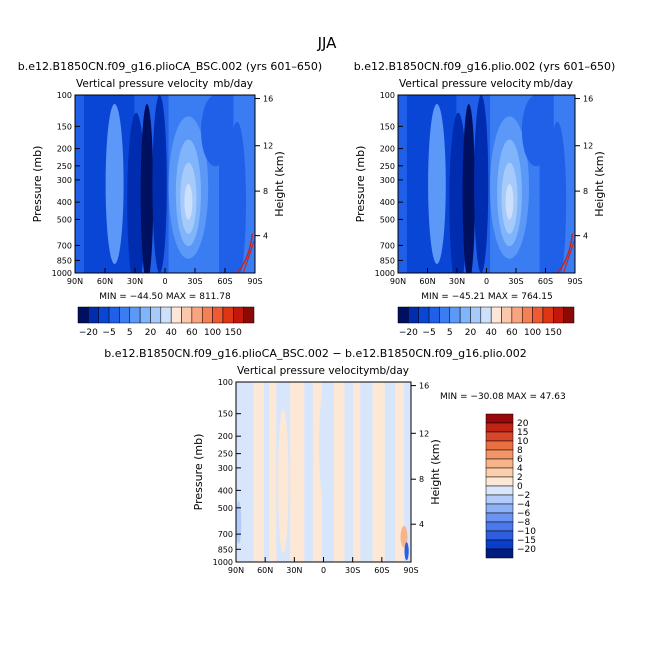 This screenshot has width=654, height=654. What do you see at coordinates (410, 570) in the screenshot?
I see `x-tick-label: 90S` at bounding box center [410, 570].